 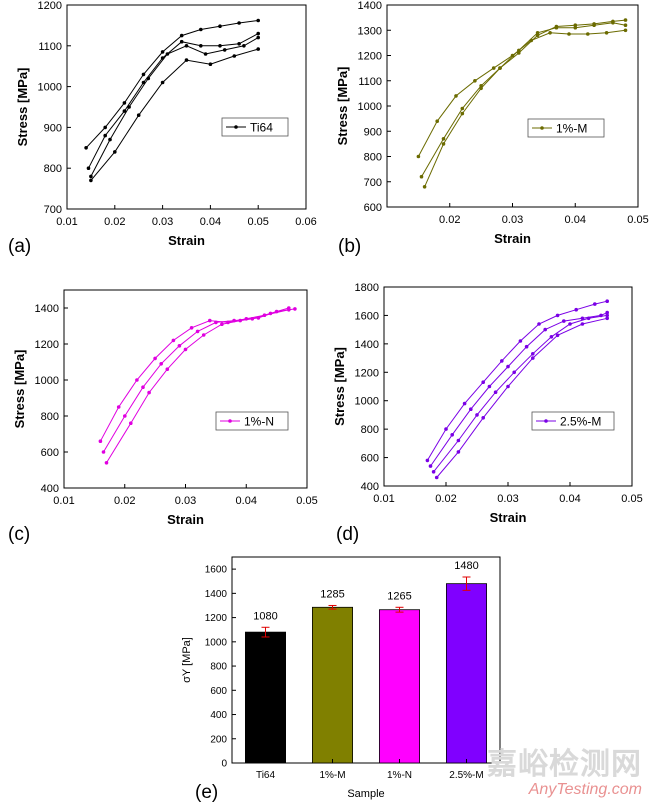 What do you see at coordinates (399, 686) in the screenshot?
I see `bar` at bounding box center [399, 686].